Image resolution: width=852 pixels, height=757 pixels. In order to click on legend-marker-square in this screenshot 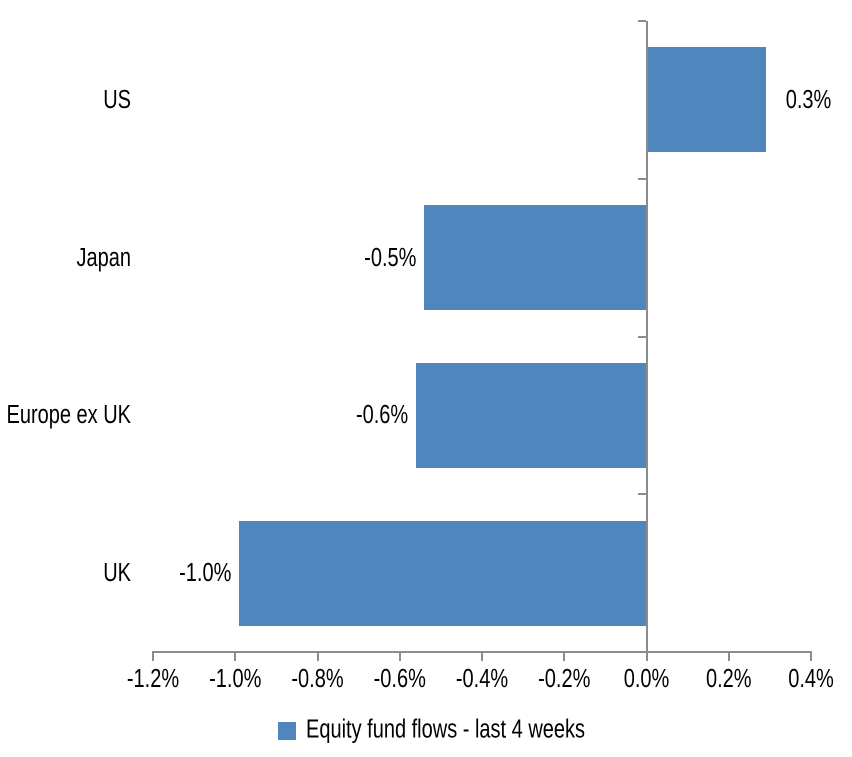, I will do `click(287, 730)`.